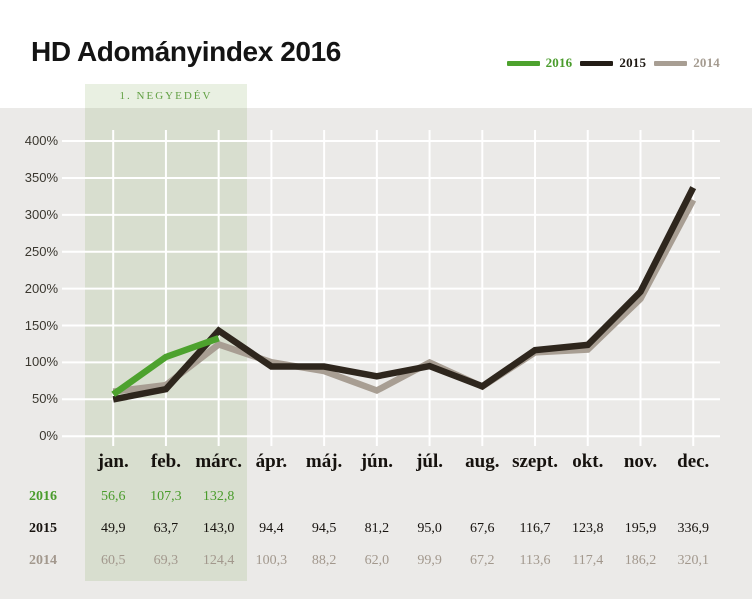  Describe the element at coordinates (640, 560) in the screenshot. I see `table-cell-2014-nov: 186,2` at that location.